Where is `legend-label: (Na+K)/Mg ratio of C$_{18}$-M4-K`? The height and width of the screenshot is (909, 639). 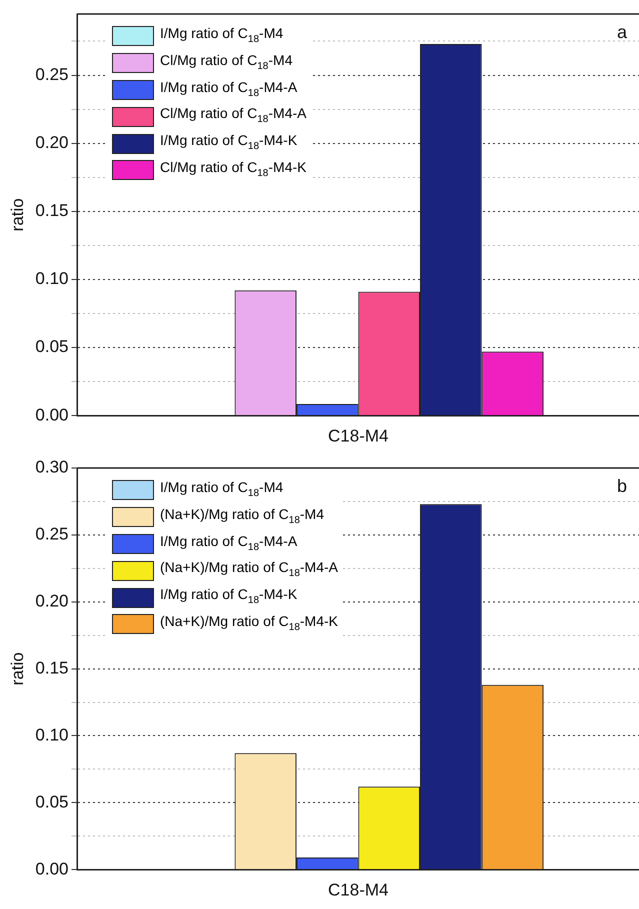
legend-label: (Na+K)/Mg ratio of C$_{18}$-M4-K is located at coordinates (249, 623).